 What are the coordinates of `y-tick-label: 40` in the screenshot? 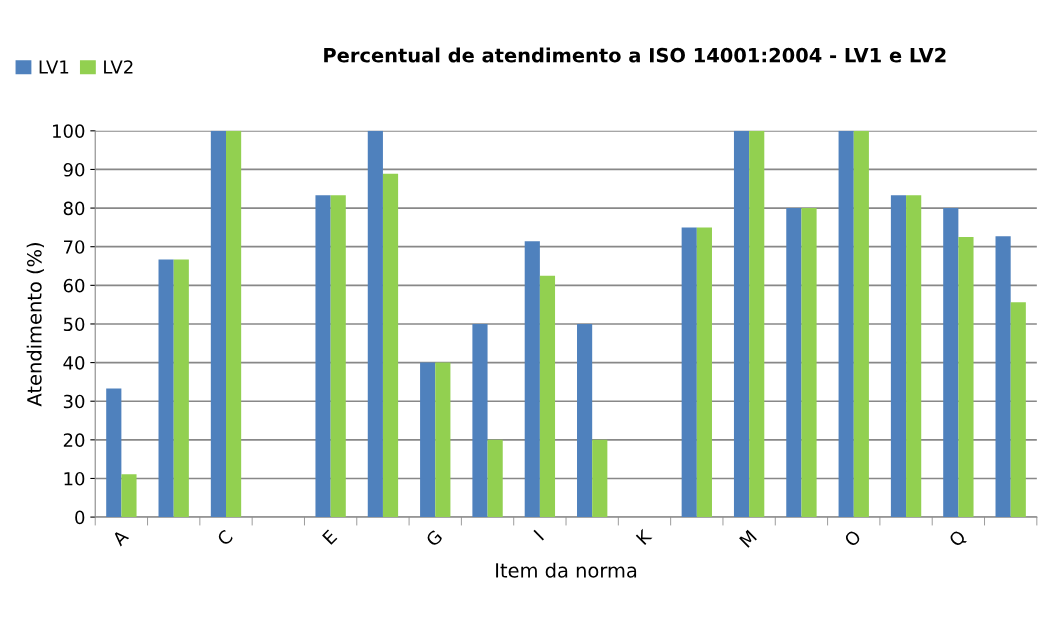 It's located at (74, 363).